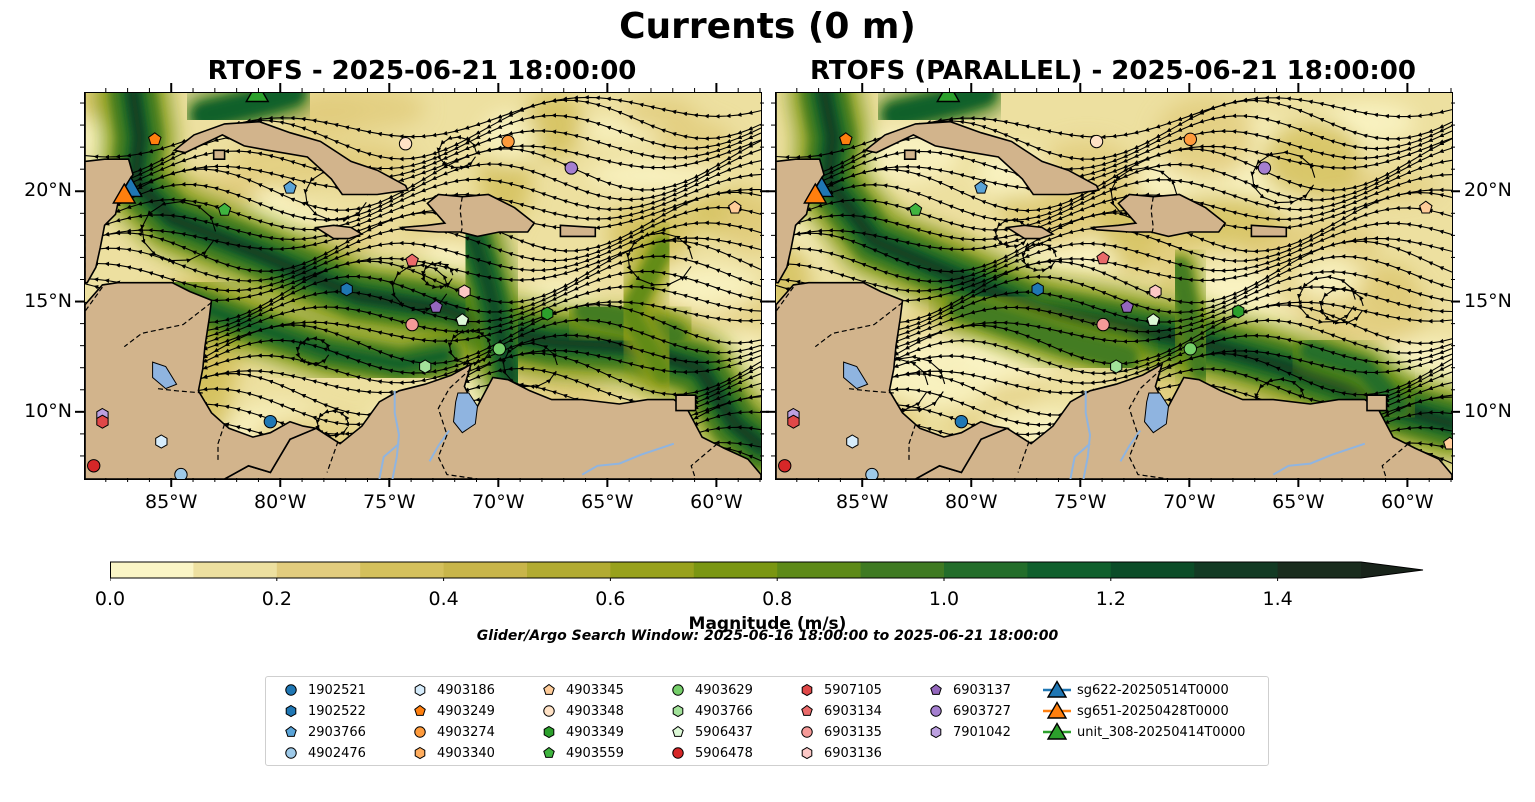 The height and width of the screenshot is (802, 1535). Describe the element at coordinates (1407, 502) in the screenshot. I see `right-lon-label: 60°W` at that location.